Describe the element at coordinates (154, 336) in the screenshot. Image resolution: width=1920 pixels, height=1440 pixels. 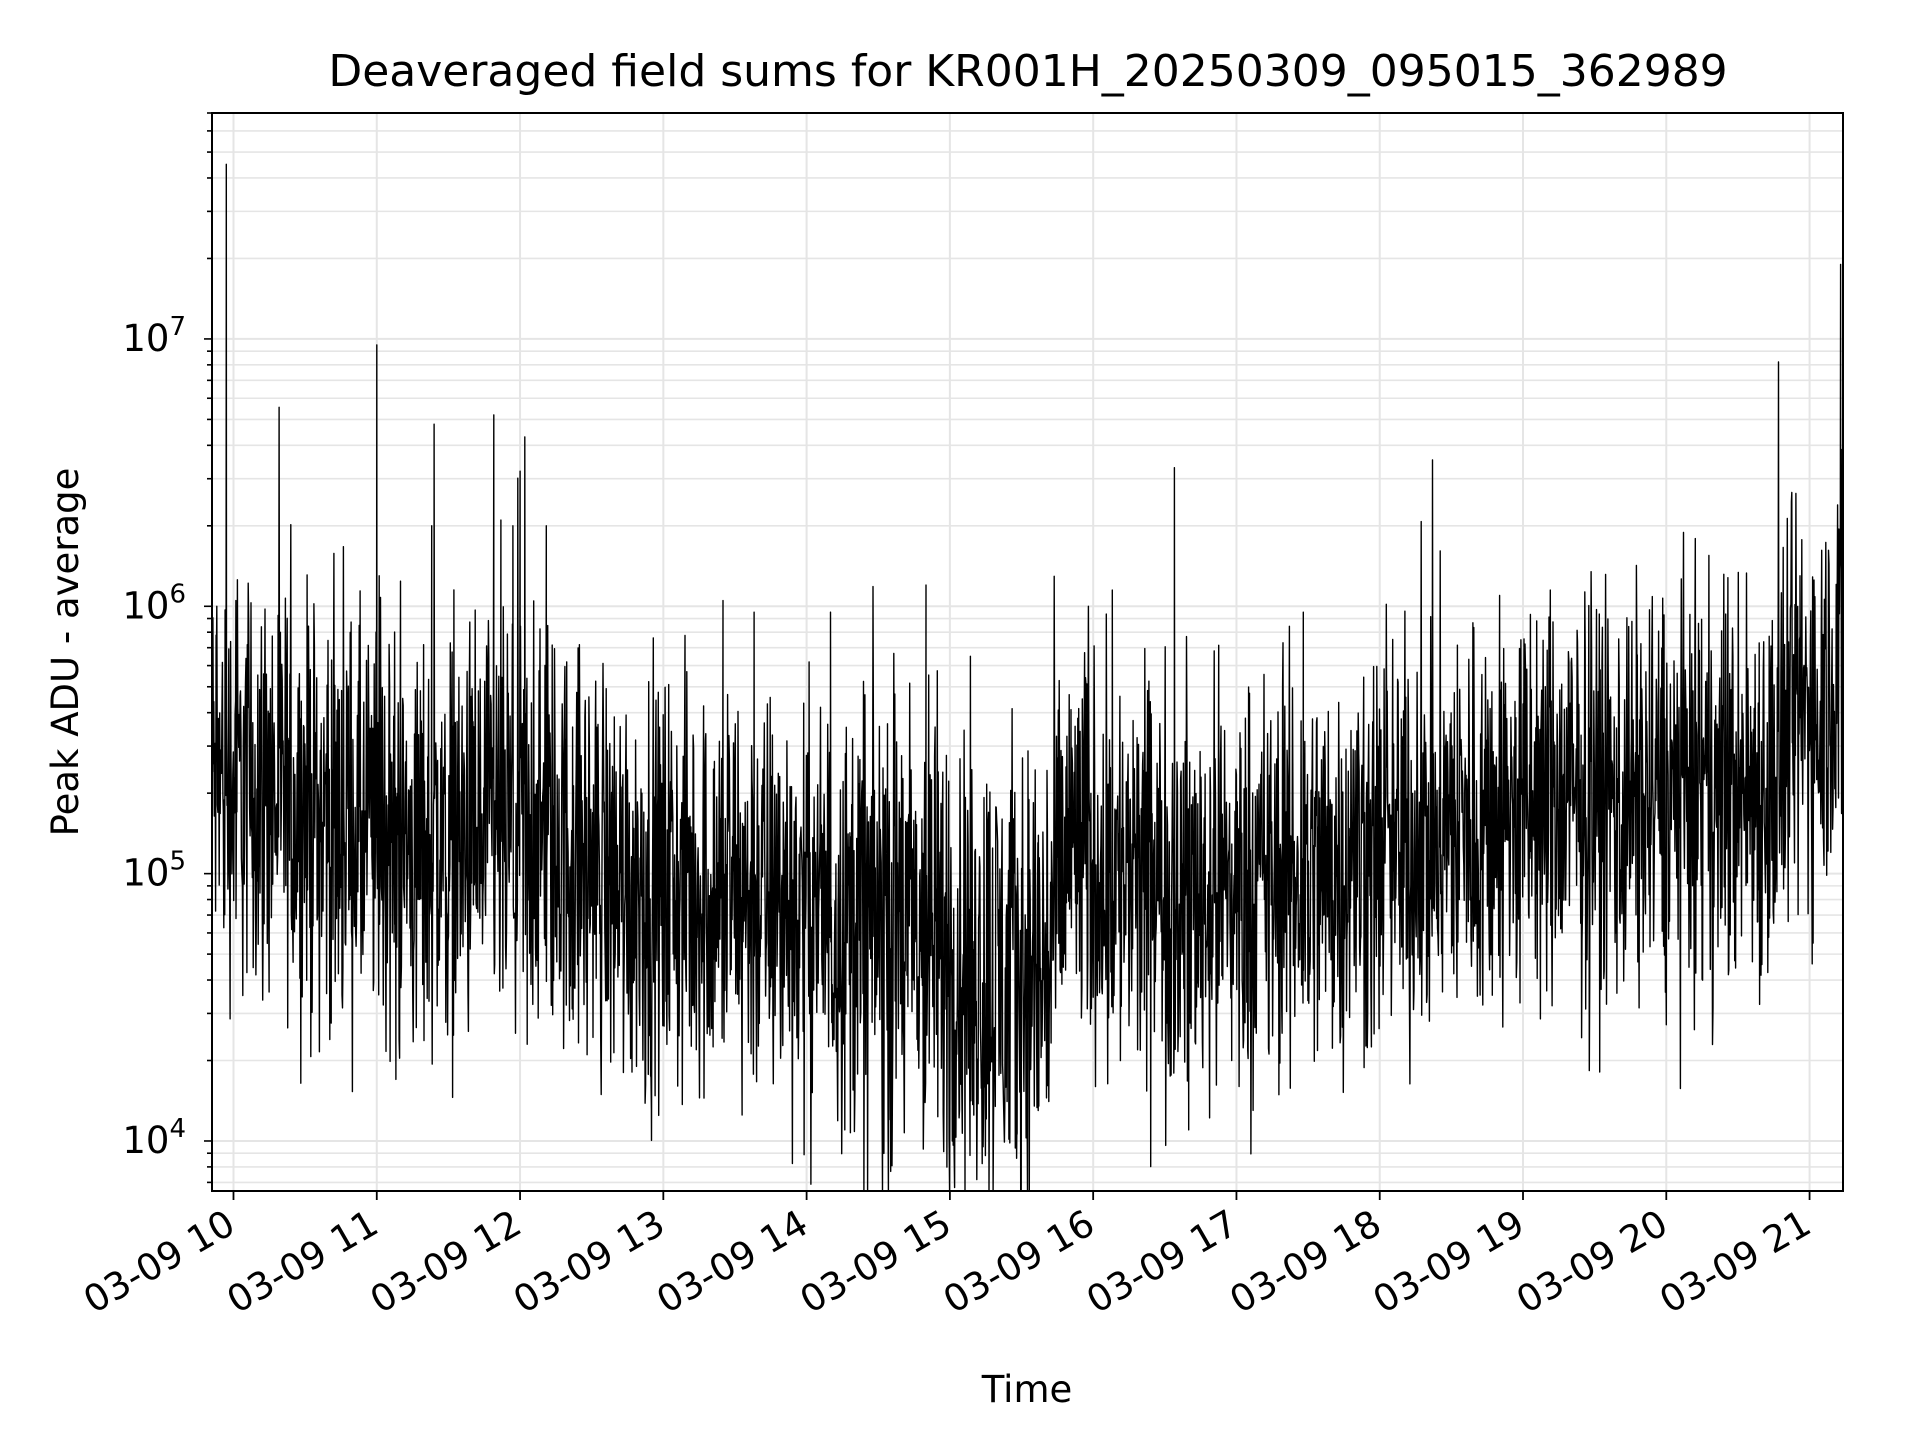
I see `y-tick-label: 107` at that location.